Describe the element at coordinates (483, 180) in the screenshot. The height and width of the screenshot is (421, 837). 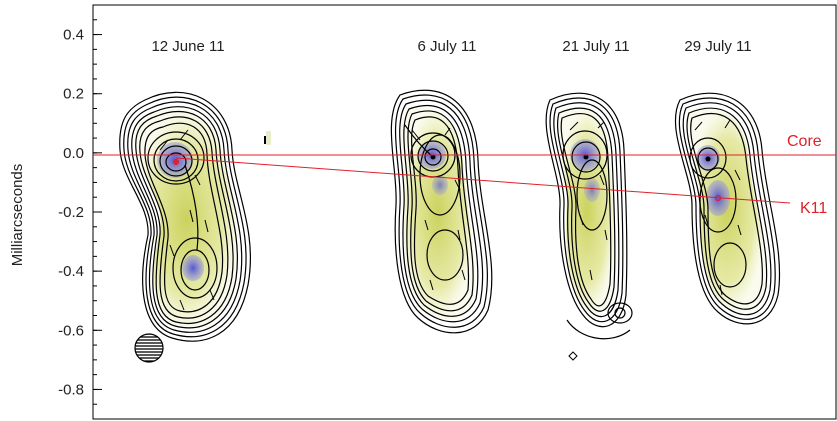
I see `k11-line` at that location.